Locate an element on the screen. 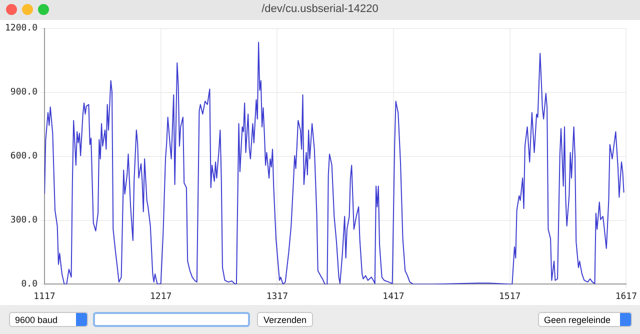 This screenshot has height=334, width=640. x-tick-label: 1617 is located at coordinates (626, 297).